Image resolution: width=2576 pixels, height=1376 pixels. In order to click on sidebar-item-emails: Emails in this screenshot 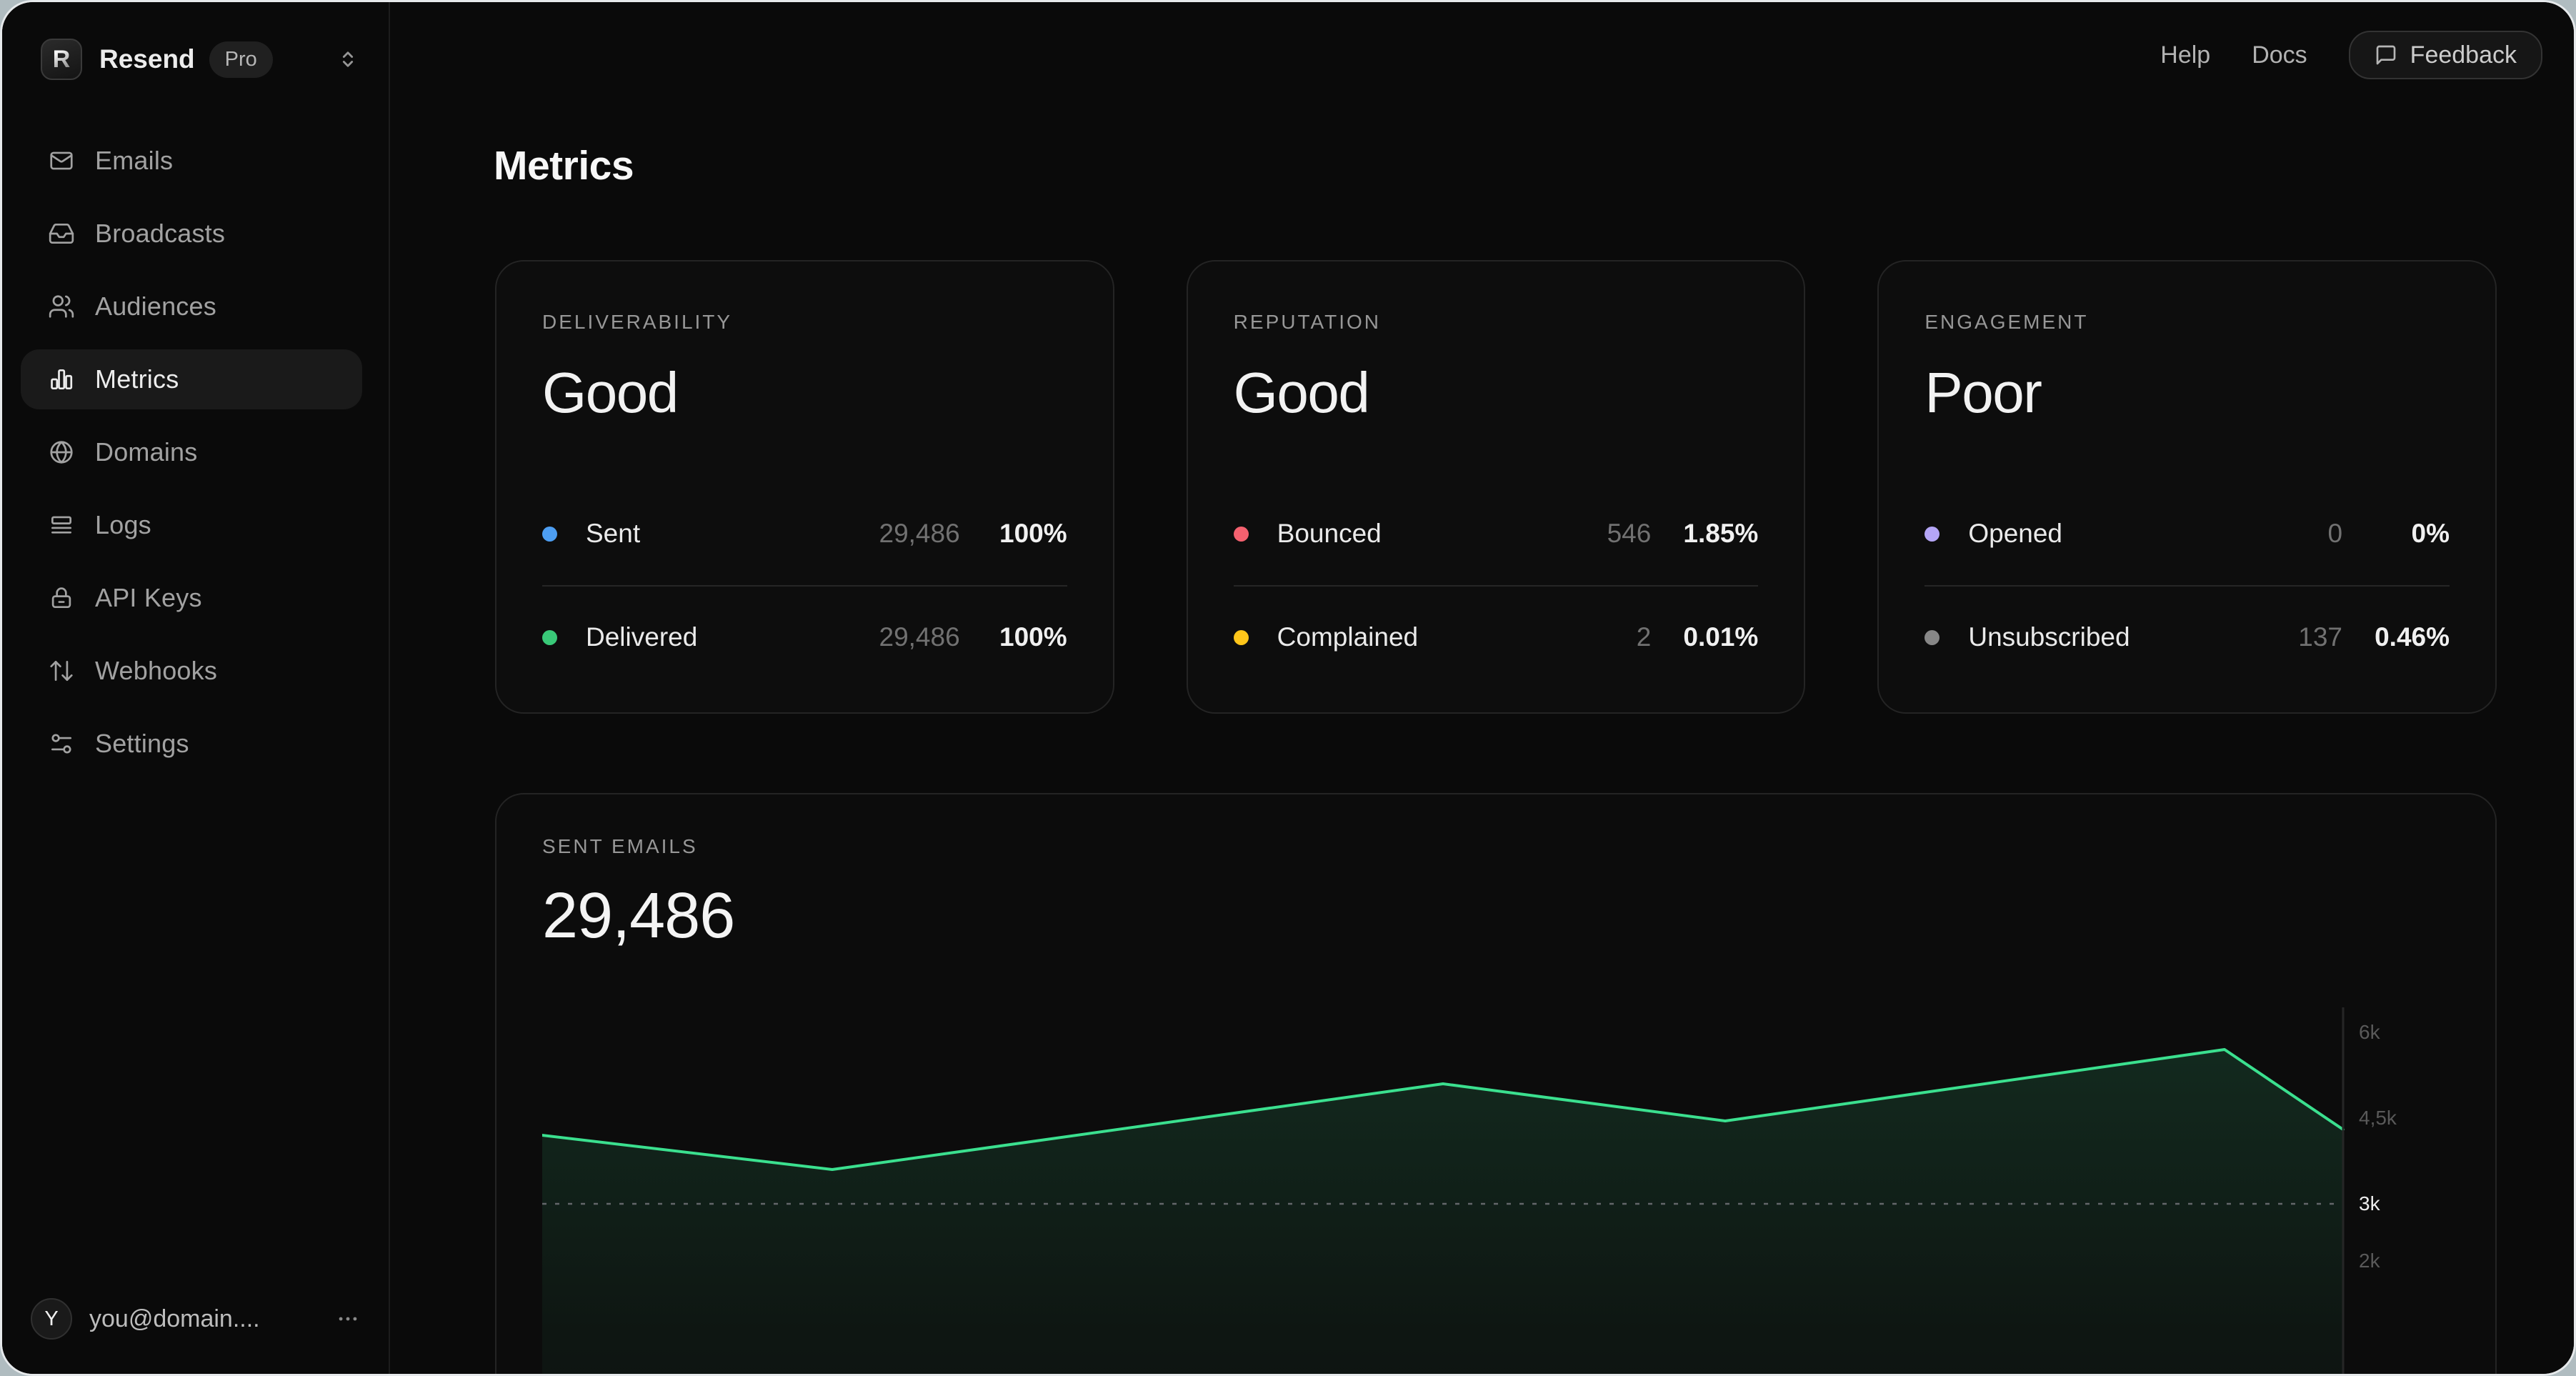, I will do `click(191, 161)`.